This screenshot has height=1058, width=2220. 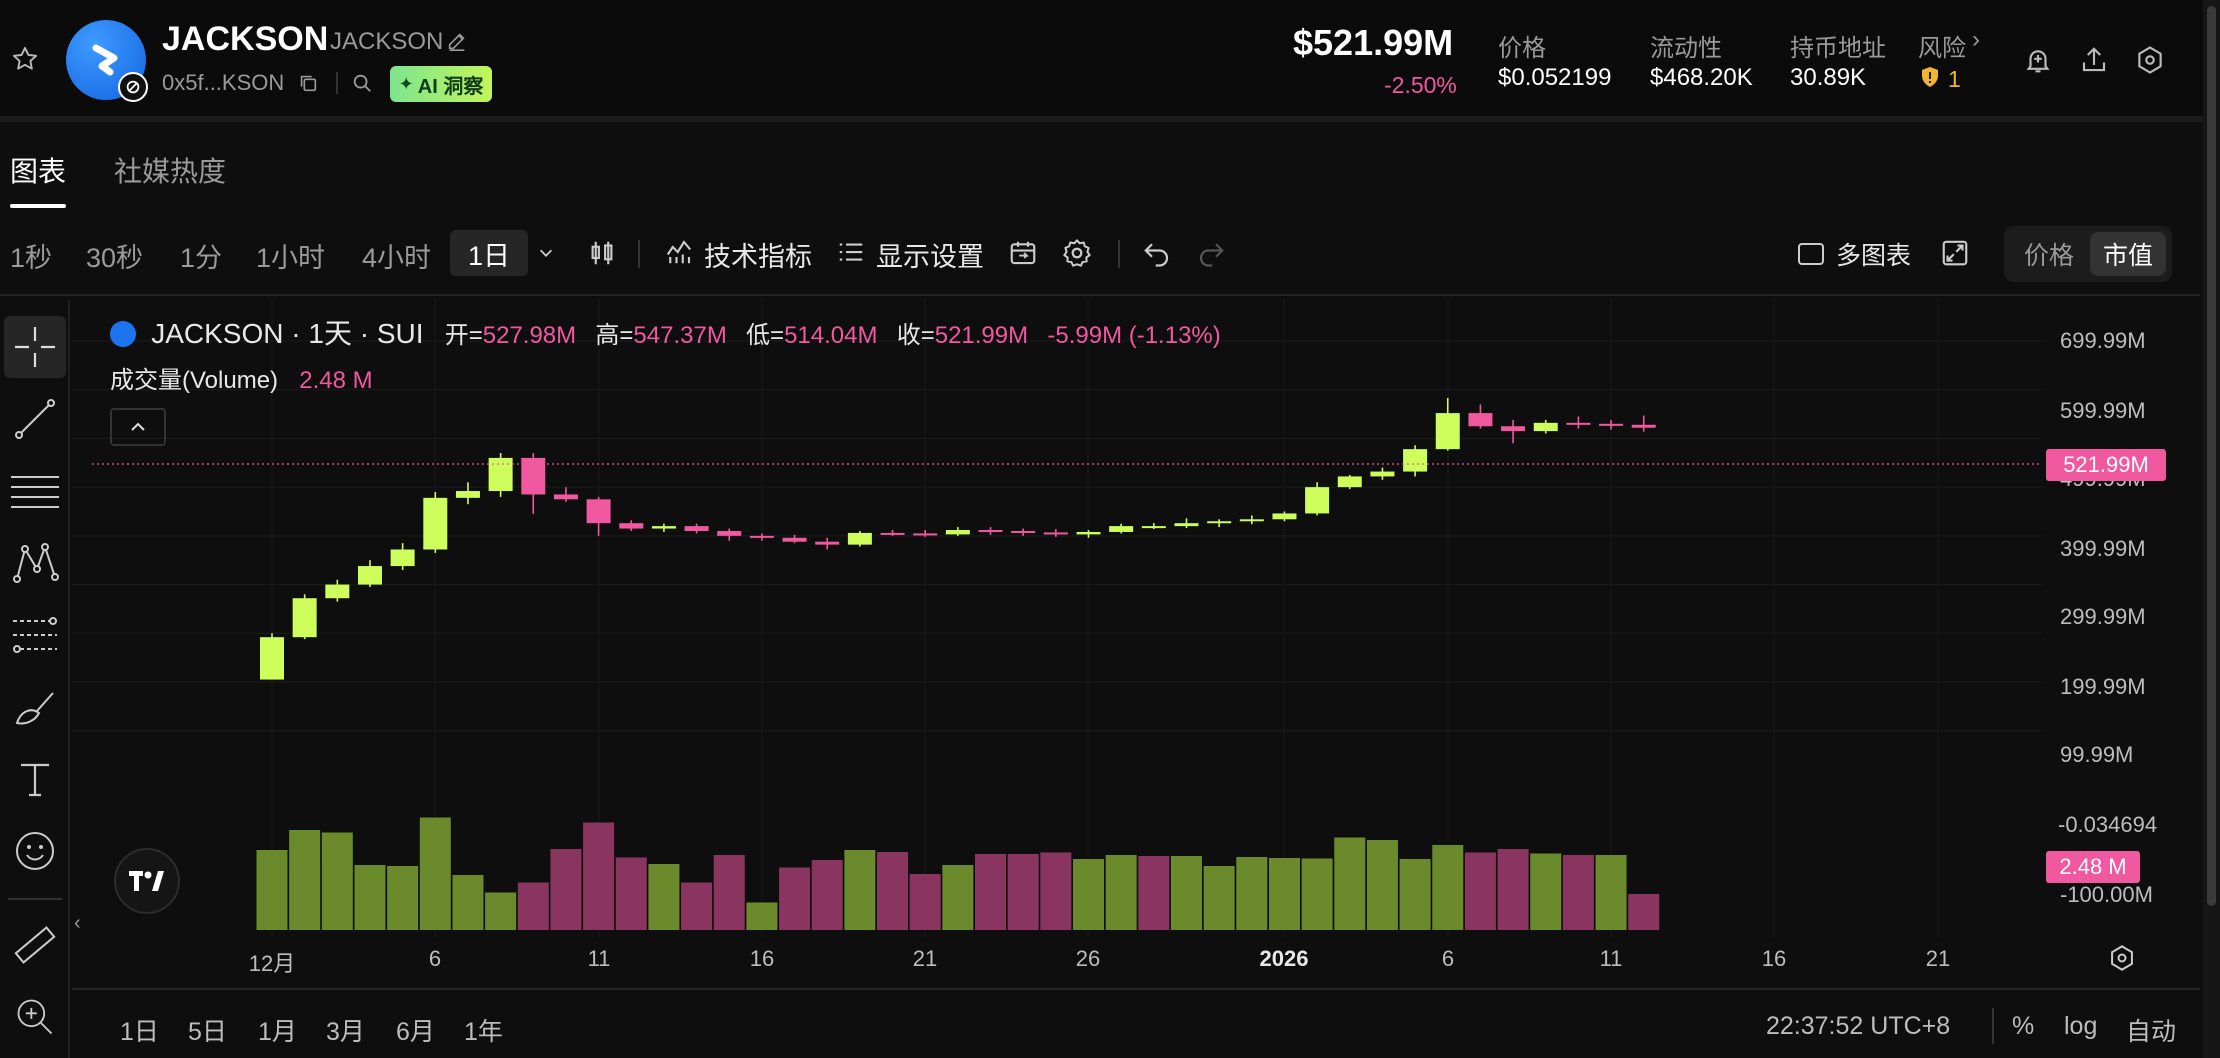 I want to click on multi-chart-button: 多图表, so click(x=1854, y=254).